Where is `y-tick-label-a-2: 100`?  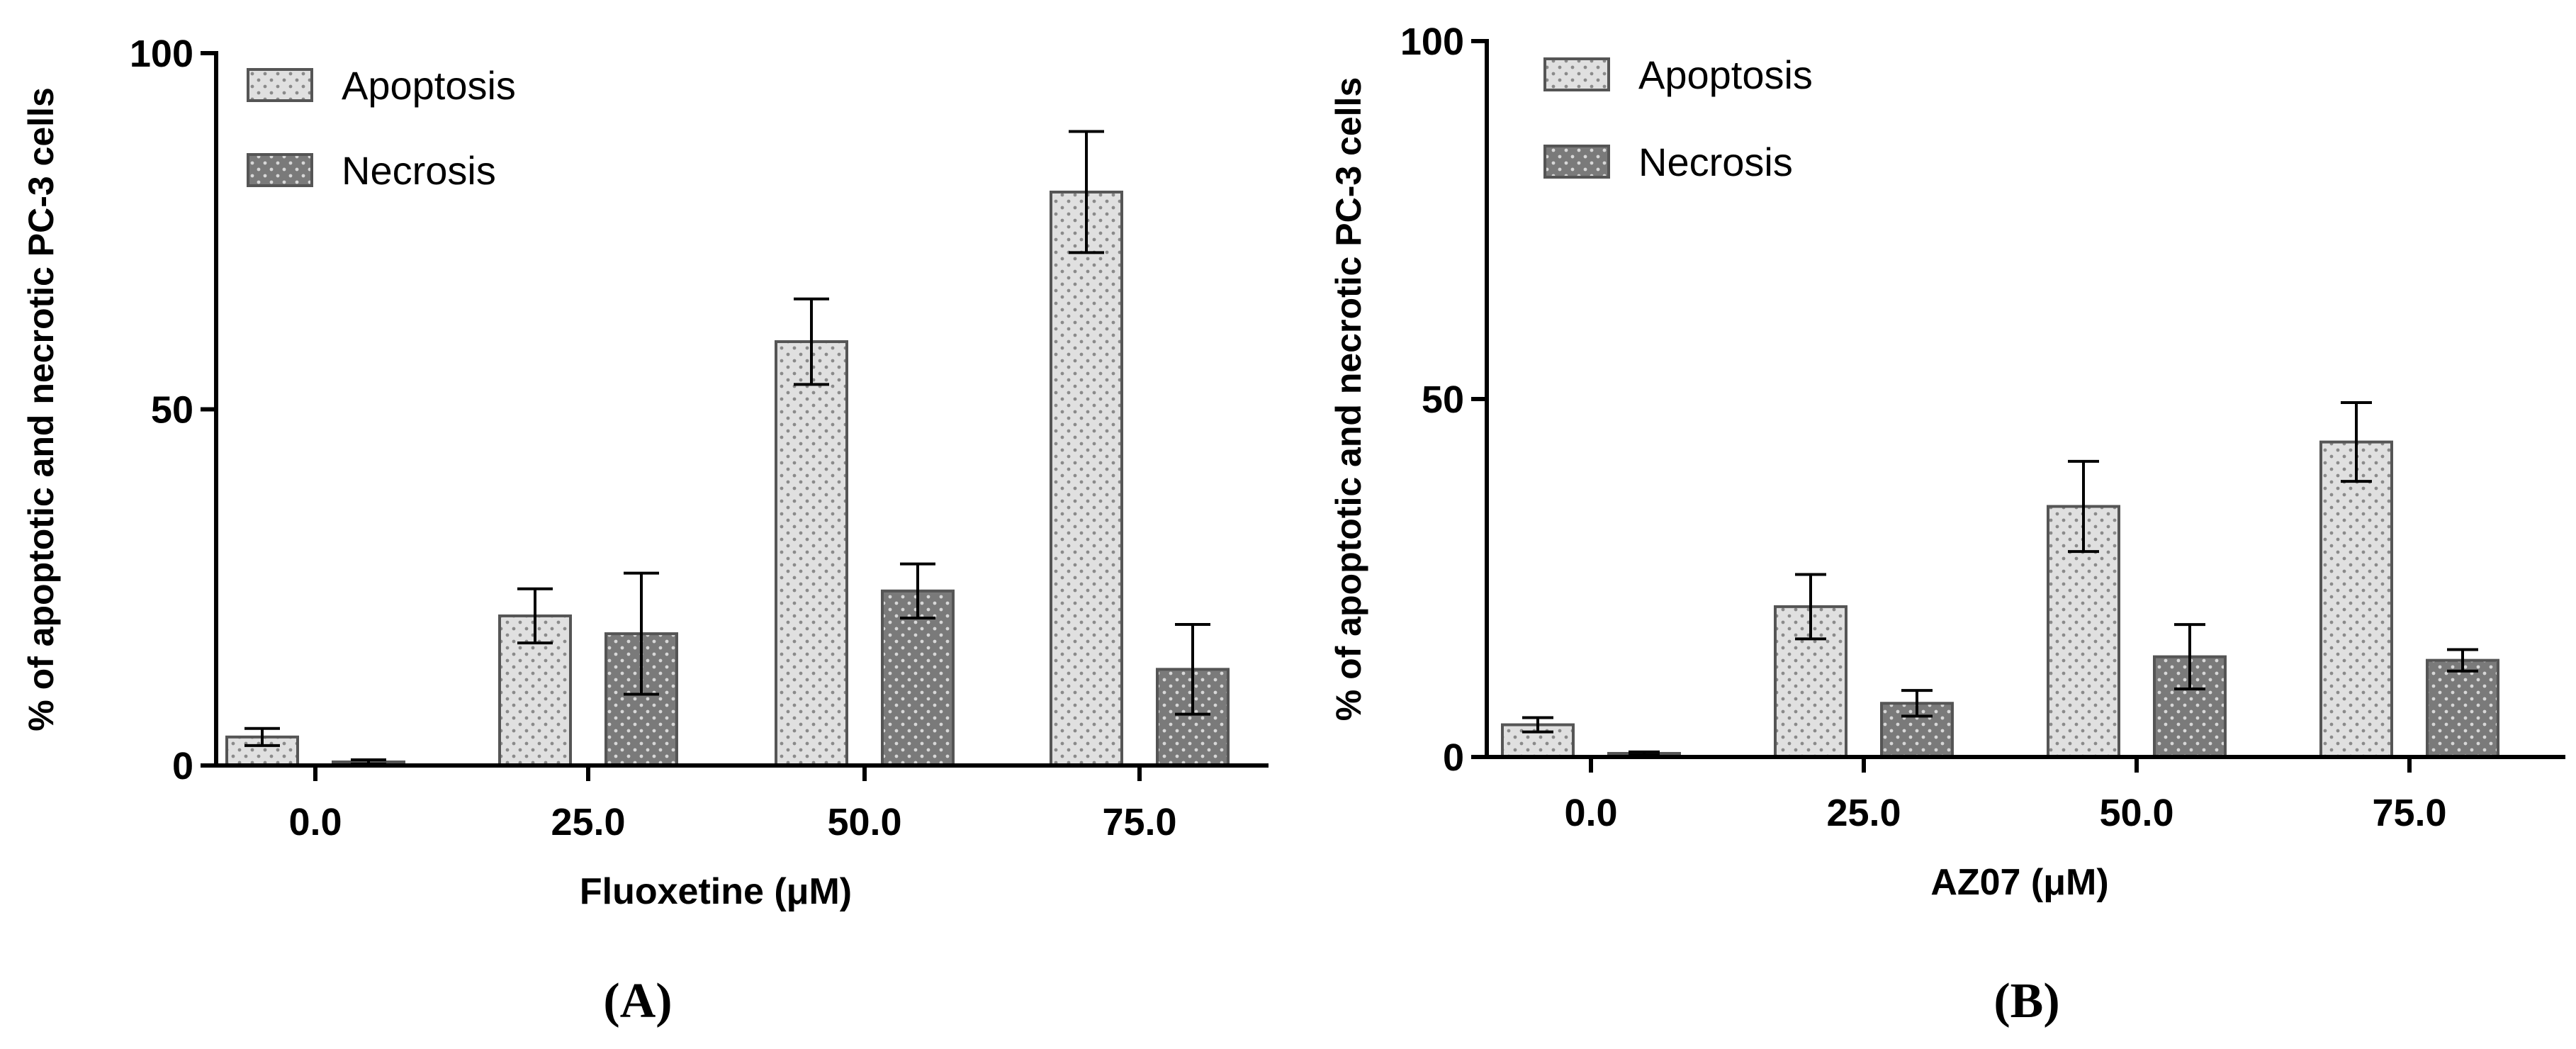 y-tick-label-a-2: 100 is located at coordinates (161, 54).